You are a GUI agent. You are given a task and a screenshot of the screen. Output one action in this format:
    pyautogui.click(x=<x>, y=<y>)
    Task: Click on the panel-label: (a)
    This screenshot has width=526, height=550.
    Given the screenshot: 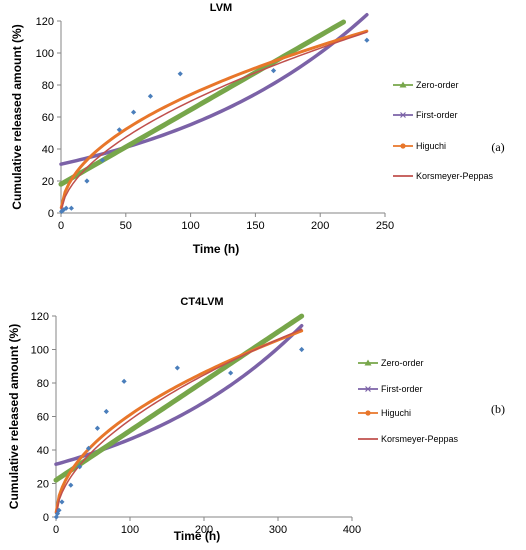 What is the action you would take?
    pyautogui.click(x=497, y=147)
    